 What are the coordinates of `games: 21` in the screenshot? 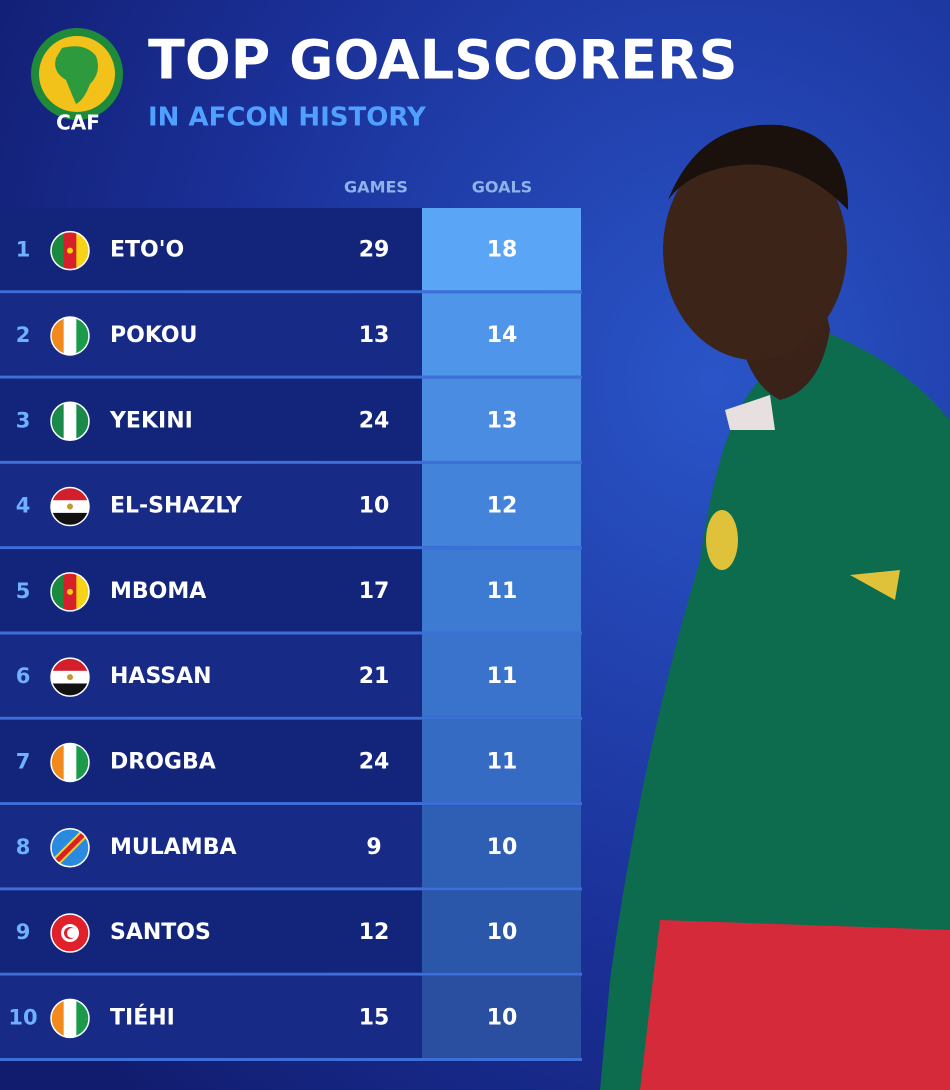 It's located at (374, 676).